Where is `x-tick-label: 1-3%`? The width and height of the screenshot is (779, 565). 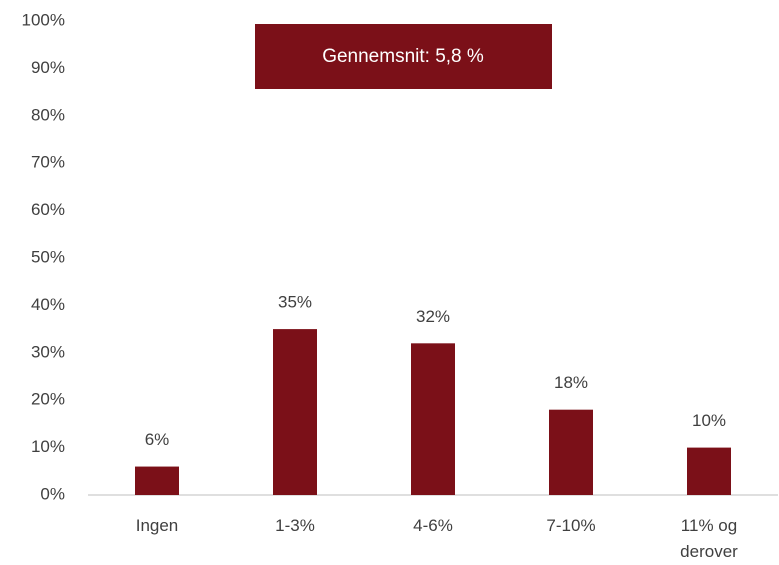
x-tick-label: 1-3% is located at coordinates (295, 525).